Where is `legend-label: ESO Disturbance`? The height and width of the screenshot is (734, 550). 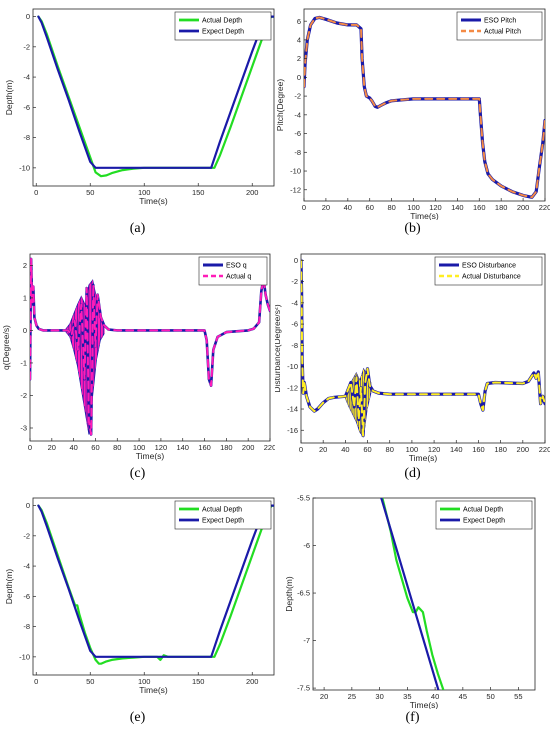
legend-label: ESO Disturbance is located at coordinates (489, 266).